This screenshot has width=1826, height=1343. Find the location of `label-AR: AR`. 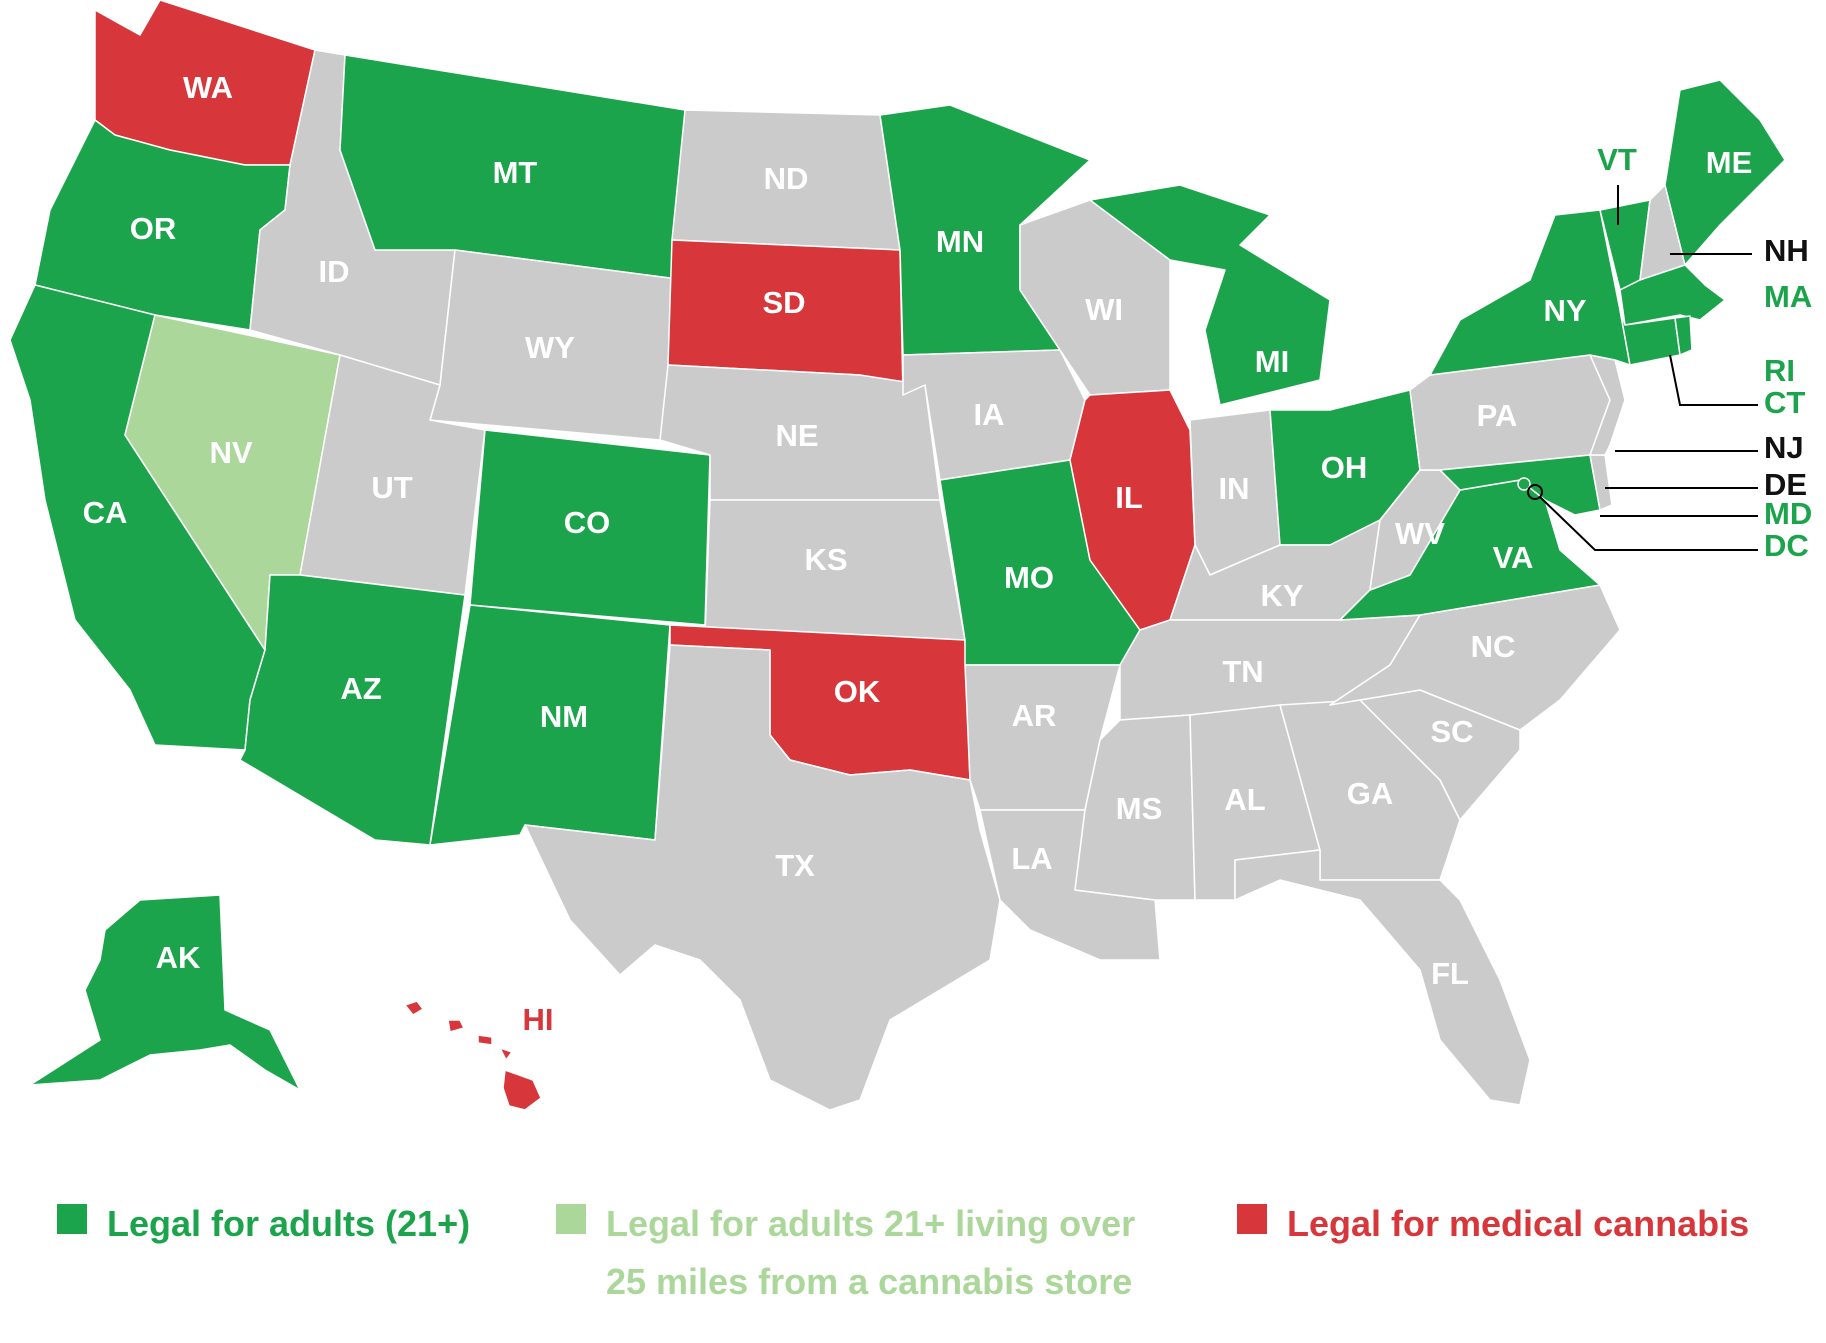

label-AR: AR is located at coordinates (1034, 715).